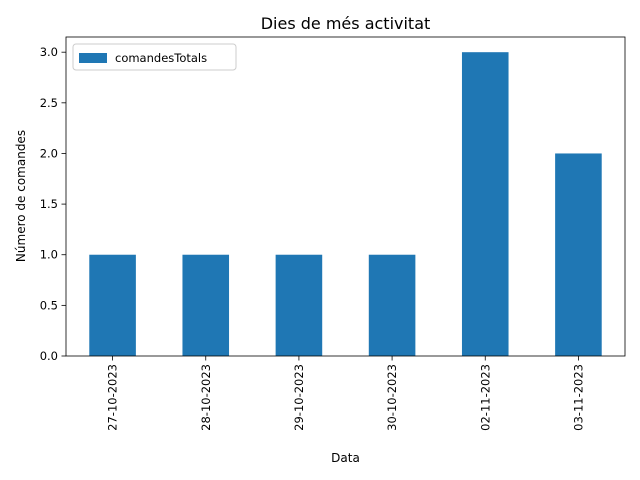 The image size is (640, 480). What do you see at coordinates (112, 305) in the screenshot?
I see `bar-27-10-2023` at bounding box center [112, 305].